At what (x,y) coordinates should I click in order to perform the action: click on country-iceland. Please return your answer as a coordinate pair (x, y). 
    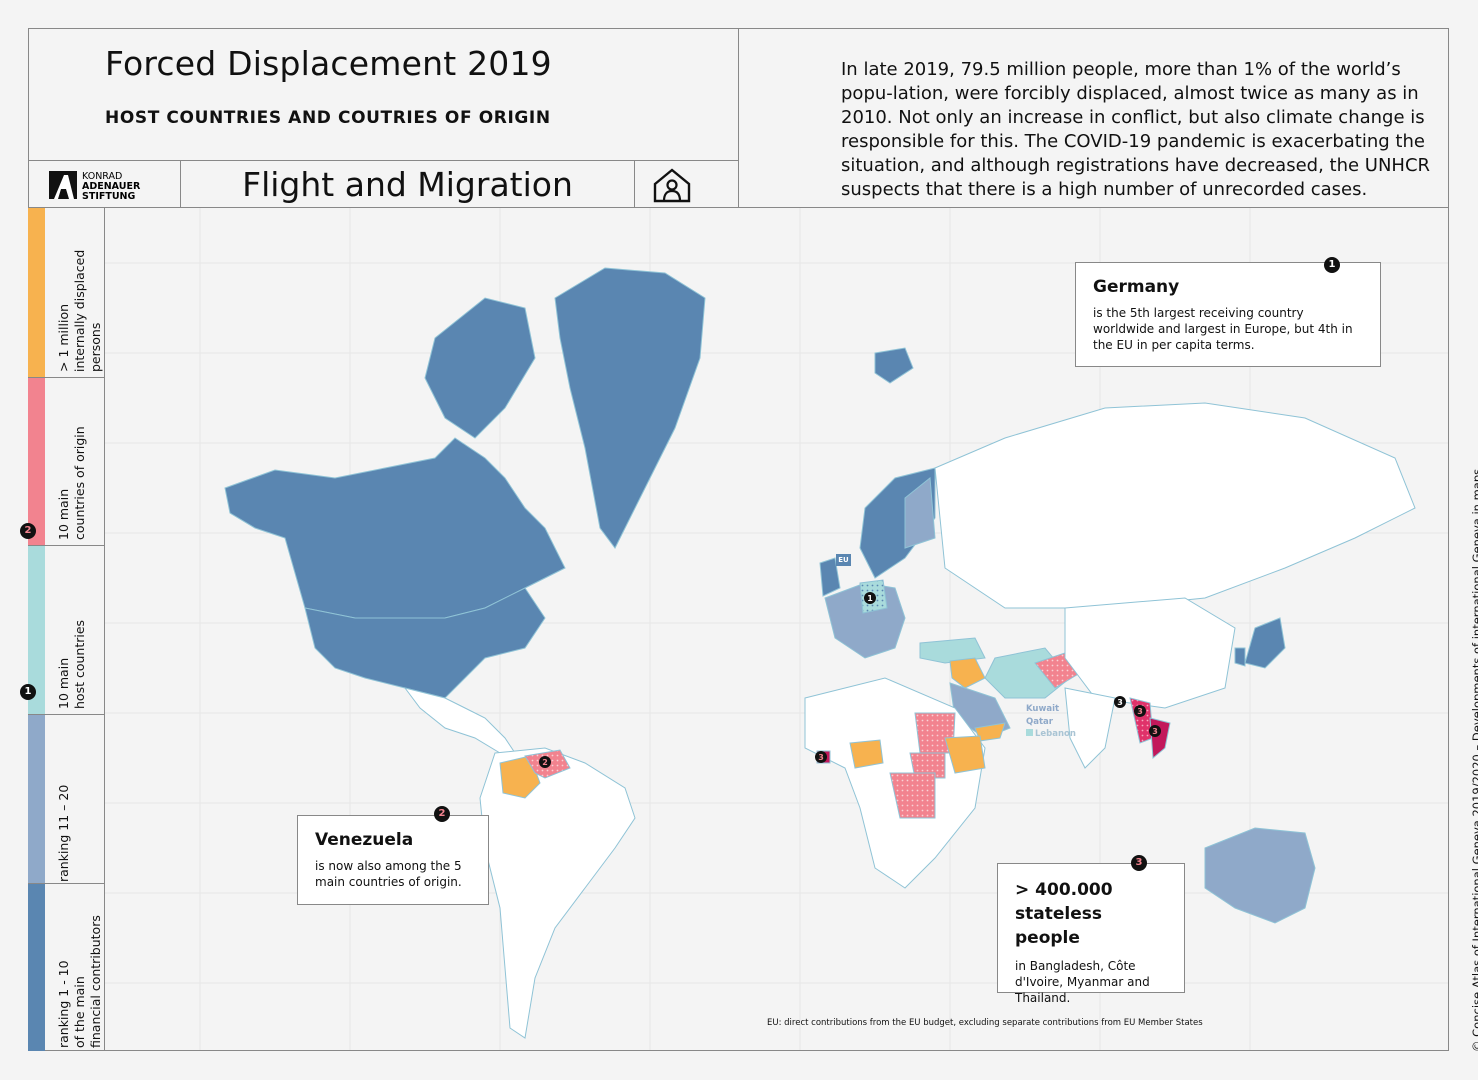
    Looking at the image, I should click on (894, 365).